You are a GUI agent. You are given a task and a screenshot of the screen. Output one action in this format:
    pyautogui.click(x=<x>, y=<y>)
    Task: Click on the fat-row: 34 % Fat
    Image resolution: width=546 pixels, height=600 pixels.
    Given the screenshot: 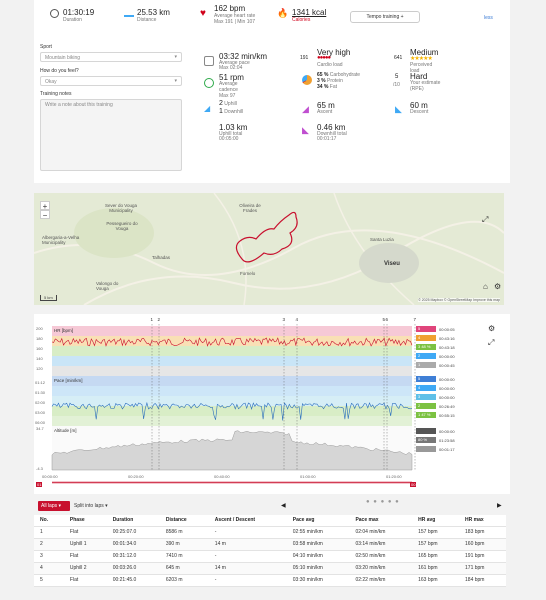 What is the action you would take?
    pyautogui.click(x=327, y=87)
    